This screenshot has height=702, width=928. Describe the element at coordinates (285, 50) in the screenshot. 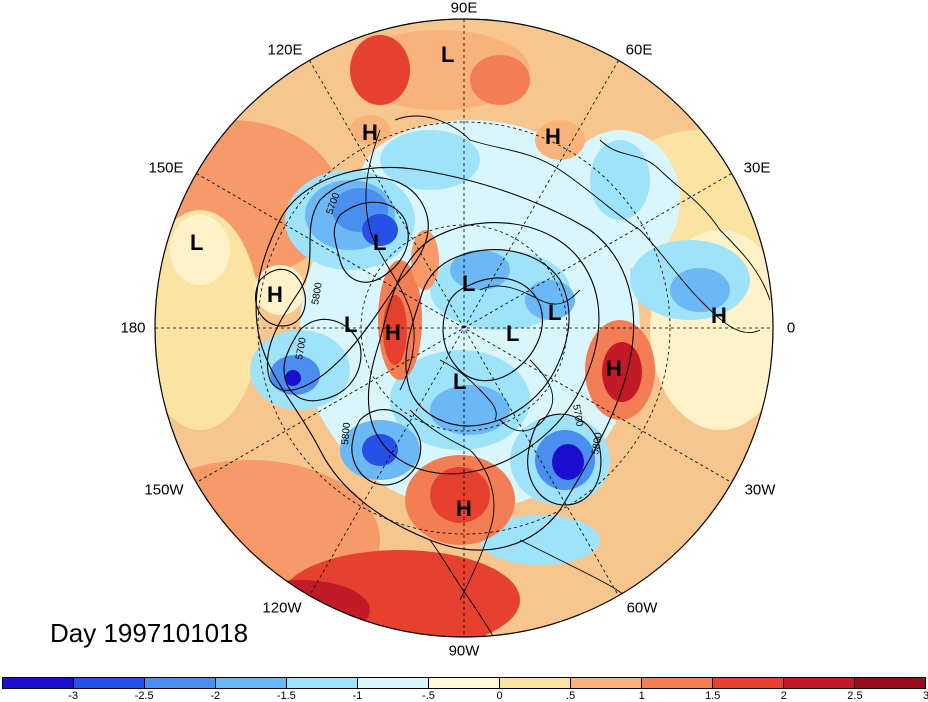

I see `lon-label-120e: 120E` at that location.